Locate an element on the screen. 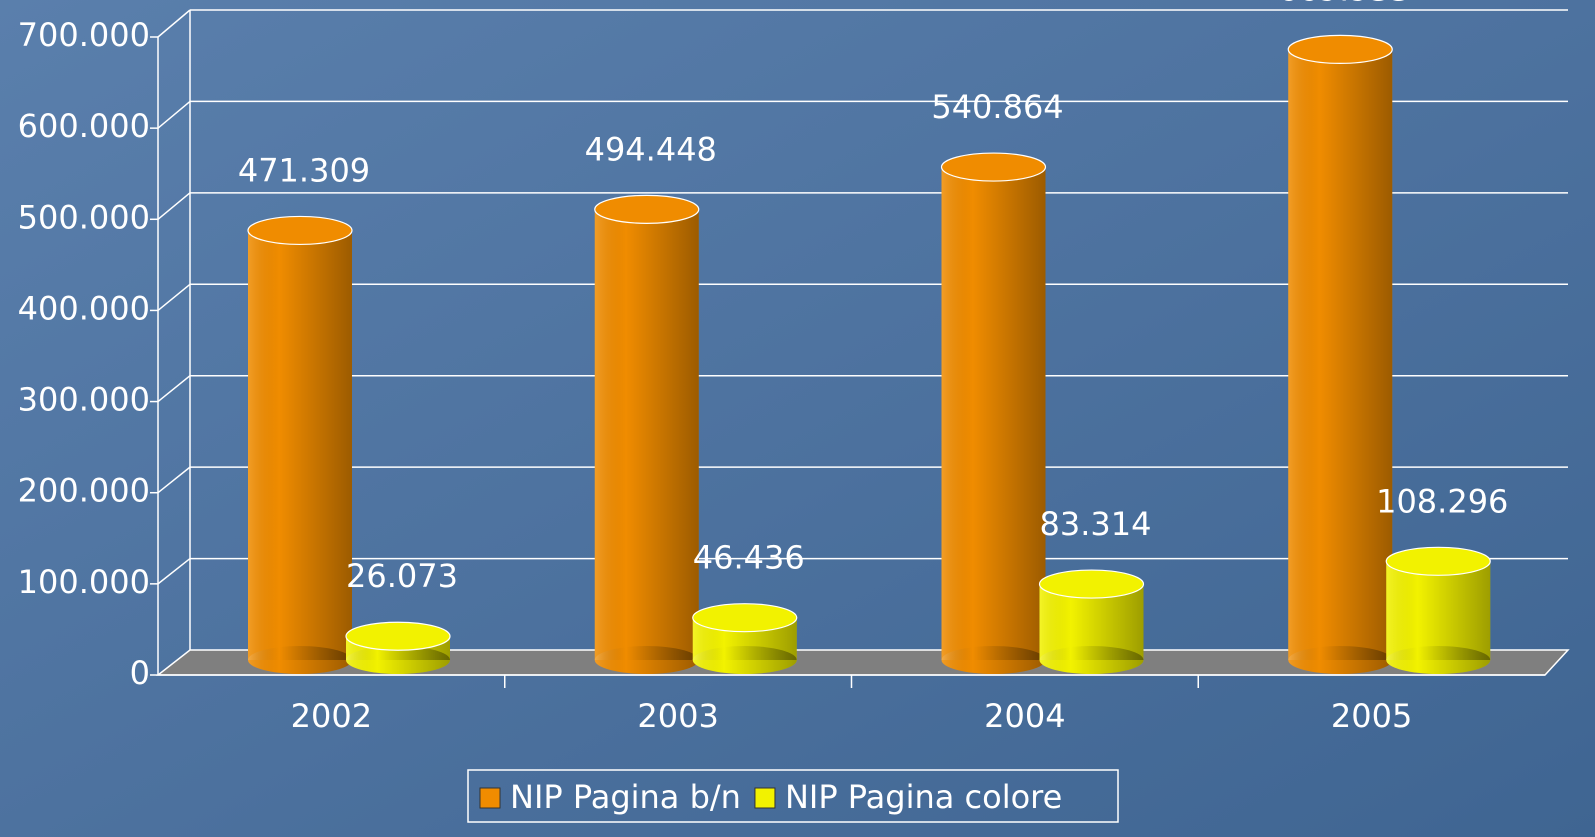 This screenshot has height=837, width=1595. legend-box is located at coordinates (793, 796).